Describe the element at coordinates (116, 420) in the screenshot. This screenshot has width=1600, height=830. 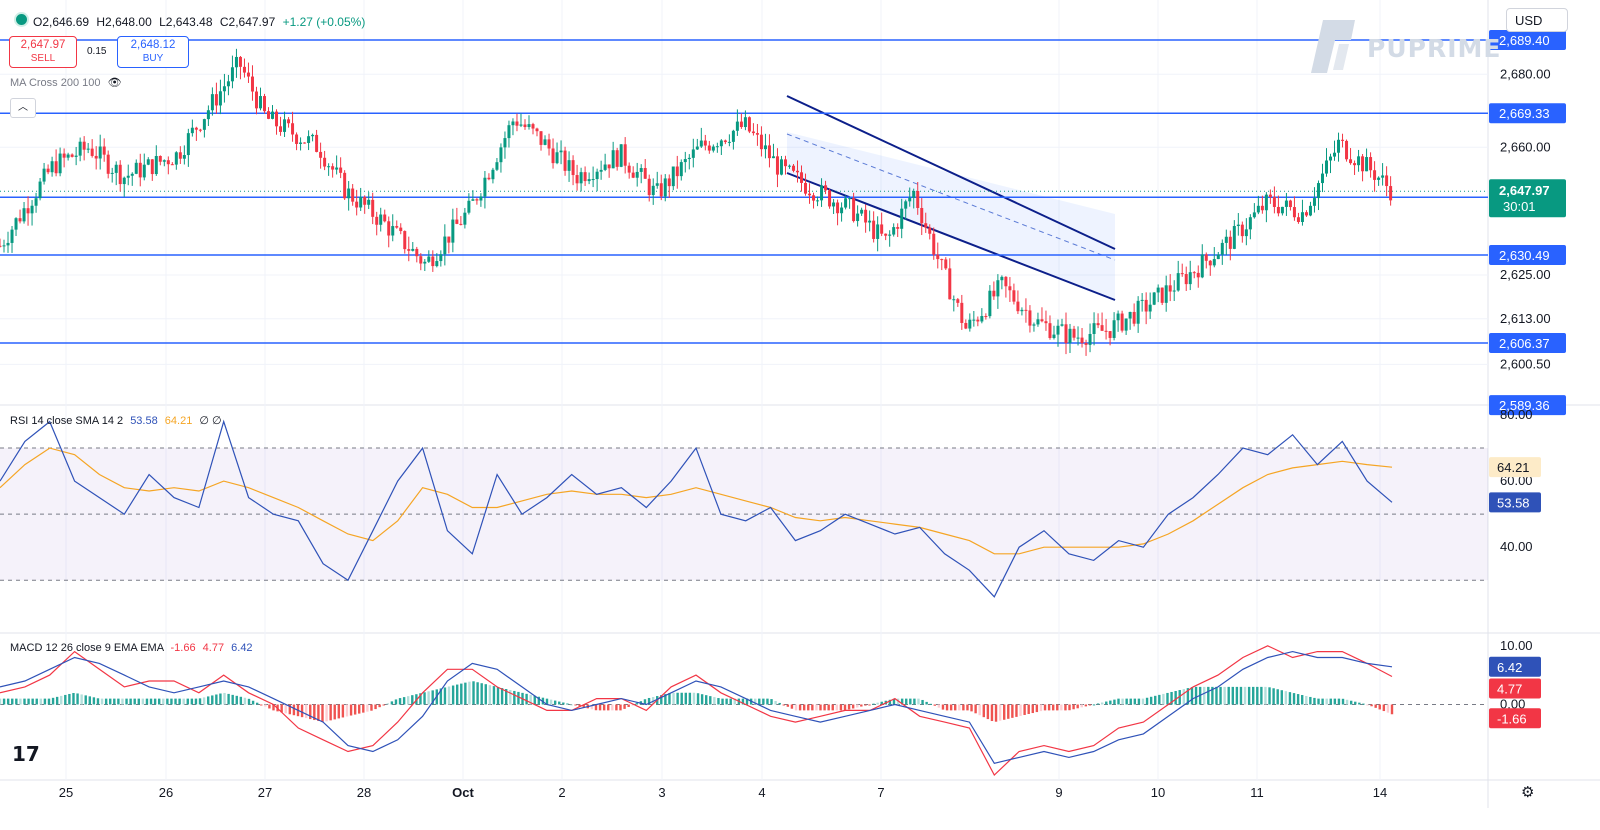
I see `rsi-indicator-label: RSI 14 close SMA 14 2 53.58 64.21 ∅ ∅` at that location.